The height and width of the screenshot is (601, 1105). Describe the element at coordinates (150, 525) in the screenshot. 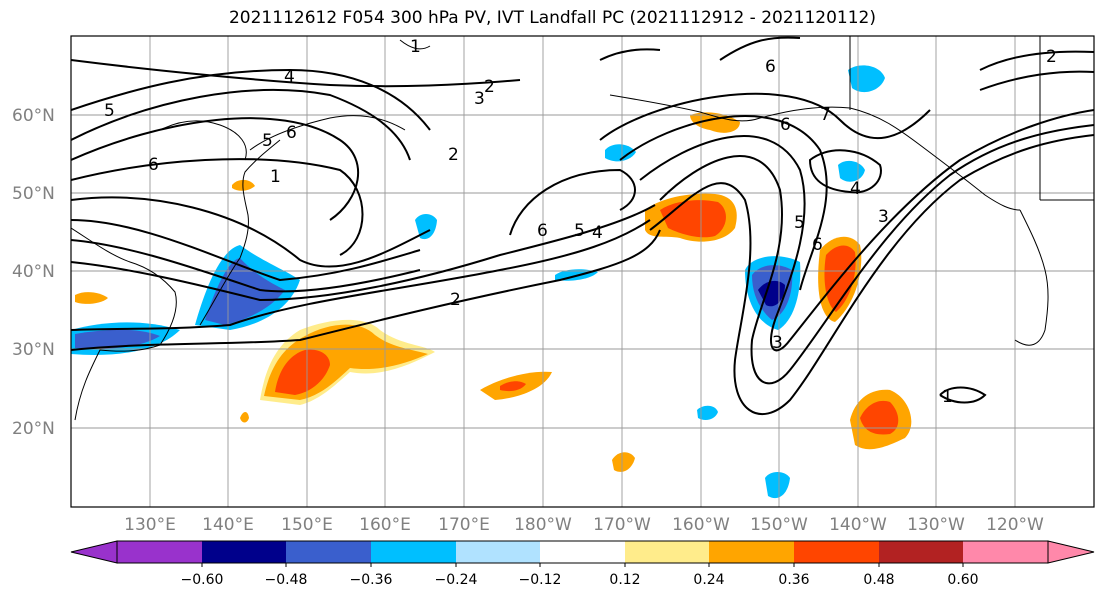

I see `lon-label: 130°E` at that location.